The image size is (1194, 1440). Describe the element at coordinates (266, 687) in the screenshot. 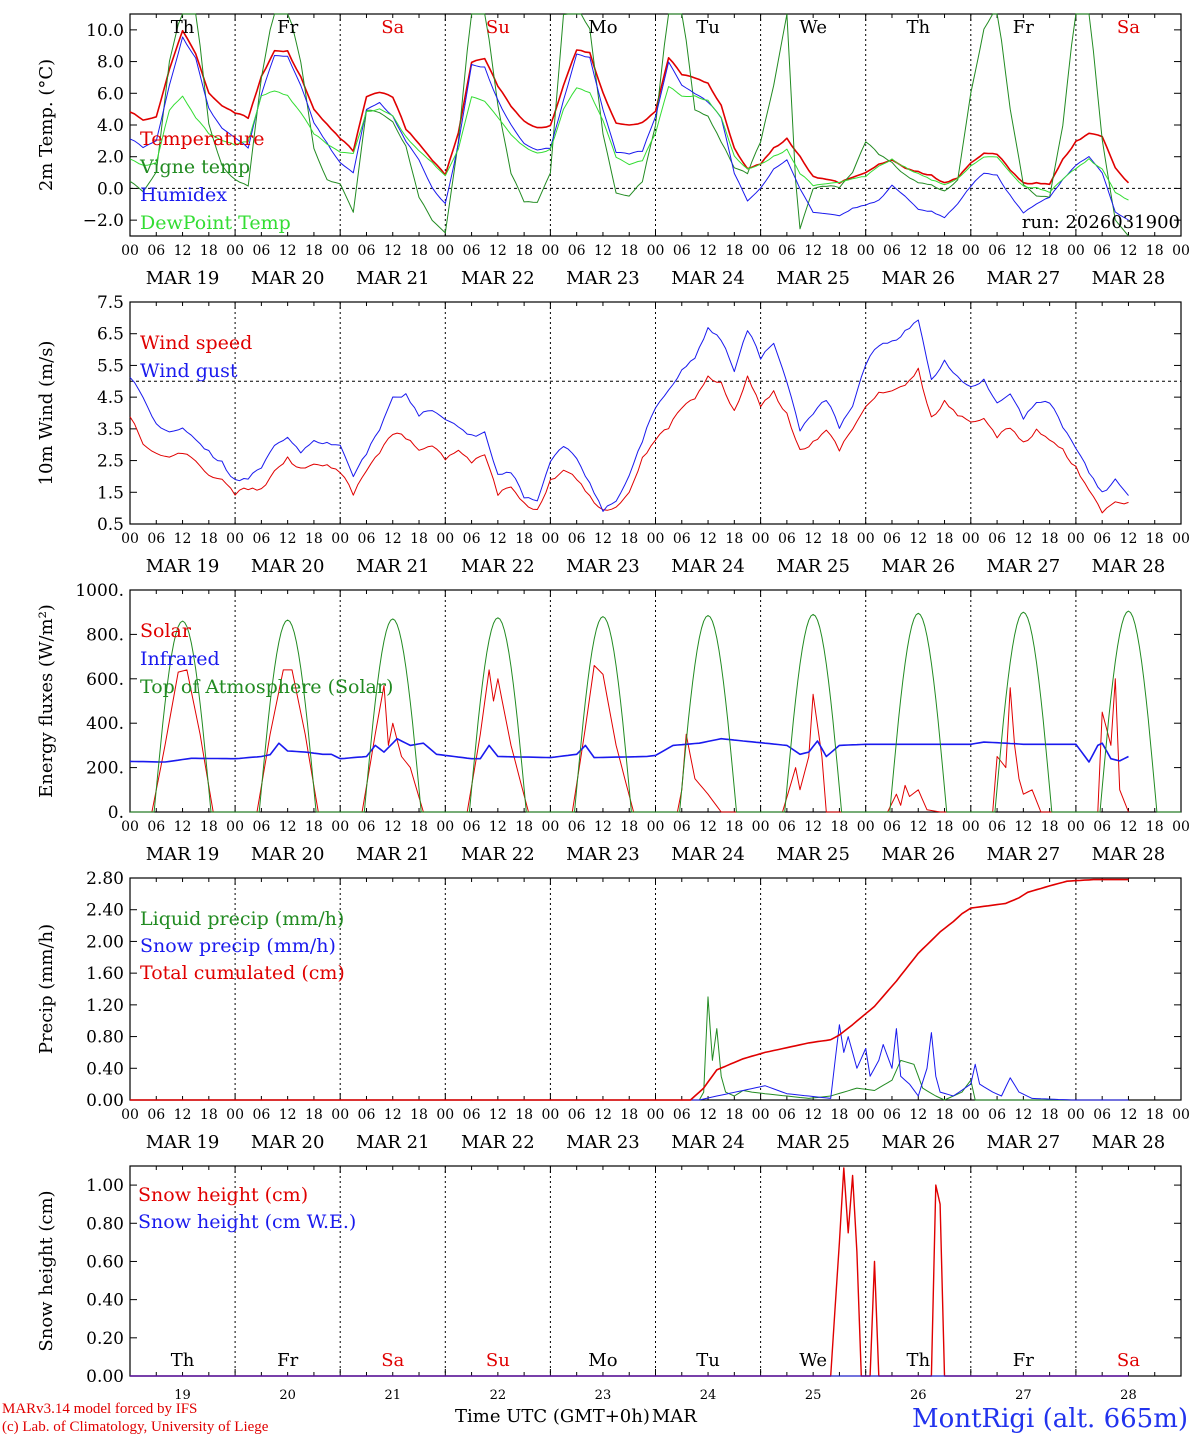

I see `legend-entry: Top of Atmosphere (Solar)` at that location.